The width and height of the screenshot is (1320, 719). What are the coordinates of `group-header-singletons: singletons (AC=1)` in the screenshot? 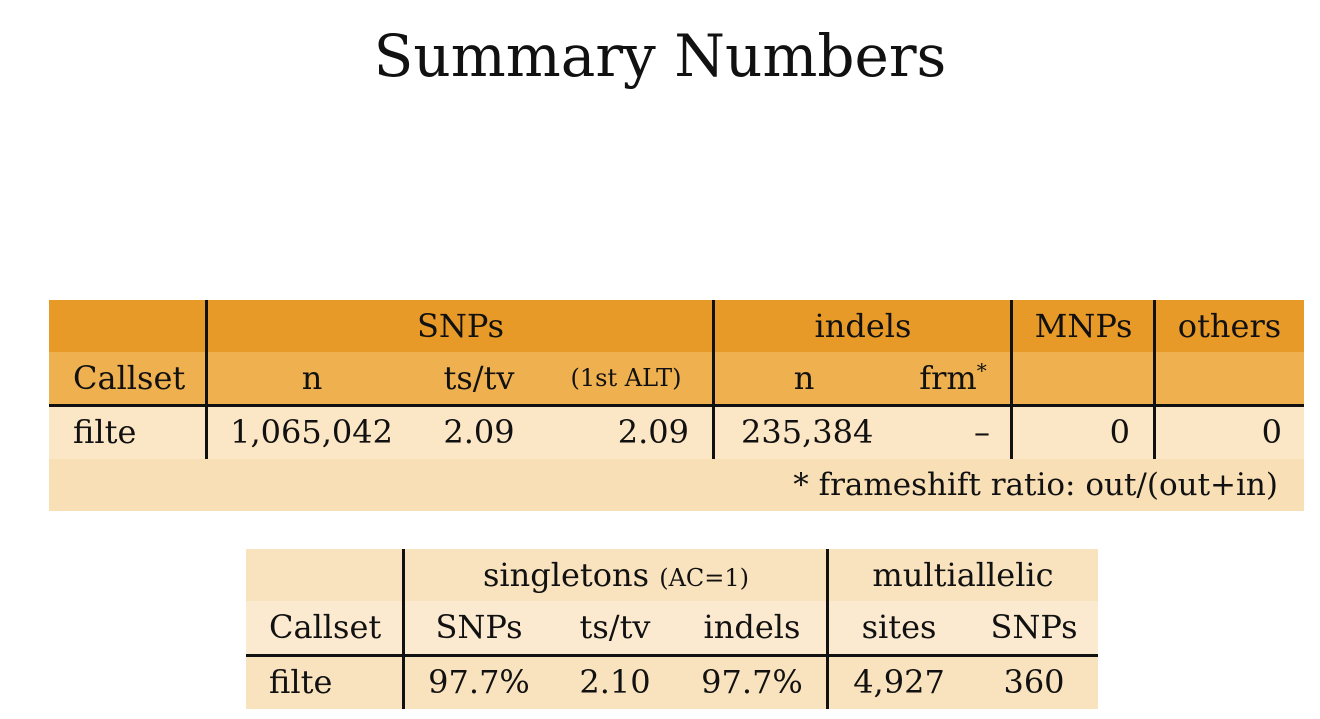 It's located at (616, 576).